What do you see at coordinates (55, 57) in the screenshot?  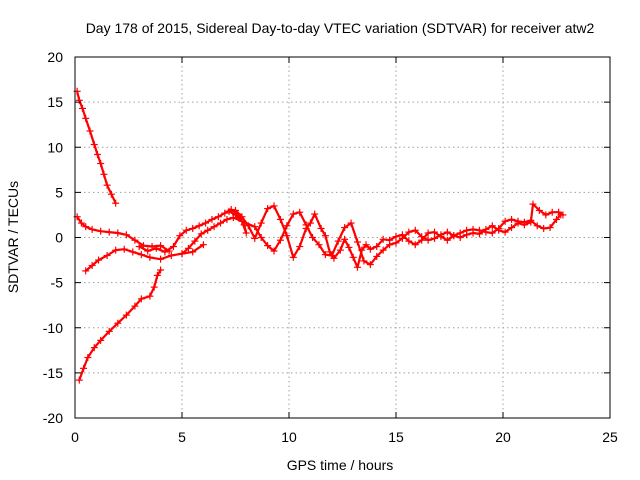 I see `y-tick-label: 20` at bounding box center [55, 57].